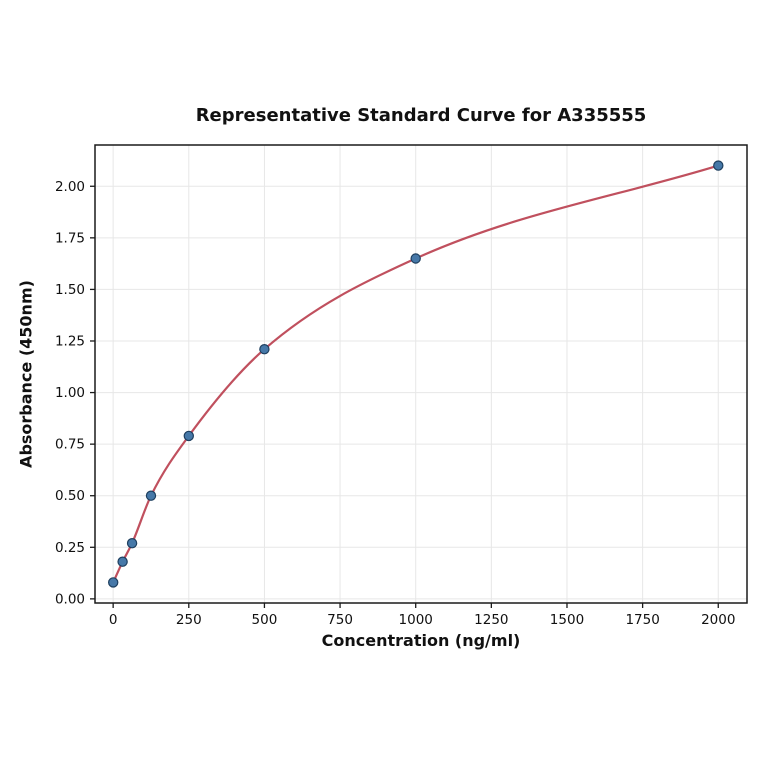  I want to click on x-tick-label: 1750, so click(642, 620).